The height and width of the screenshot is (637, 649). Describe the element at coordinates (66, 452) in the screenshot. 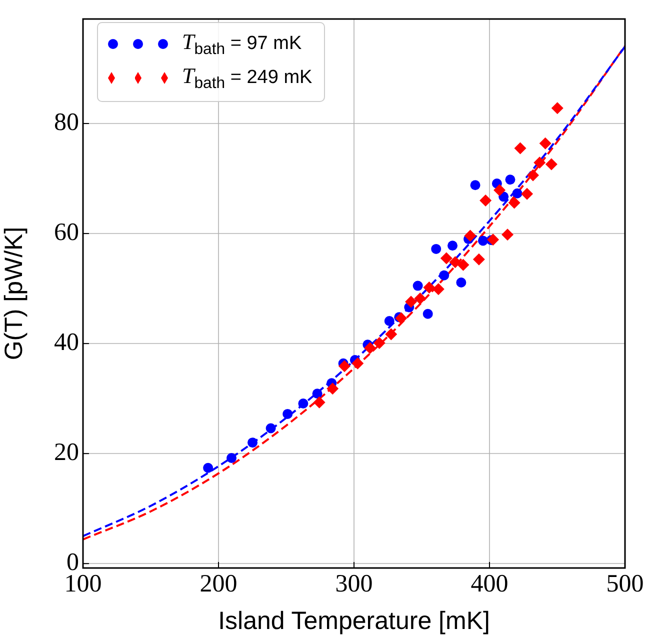

I see `y-tick-label: 20` at that location.